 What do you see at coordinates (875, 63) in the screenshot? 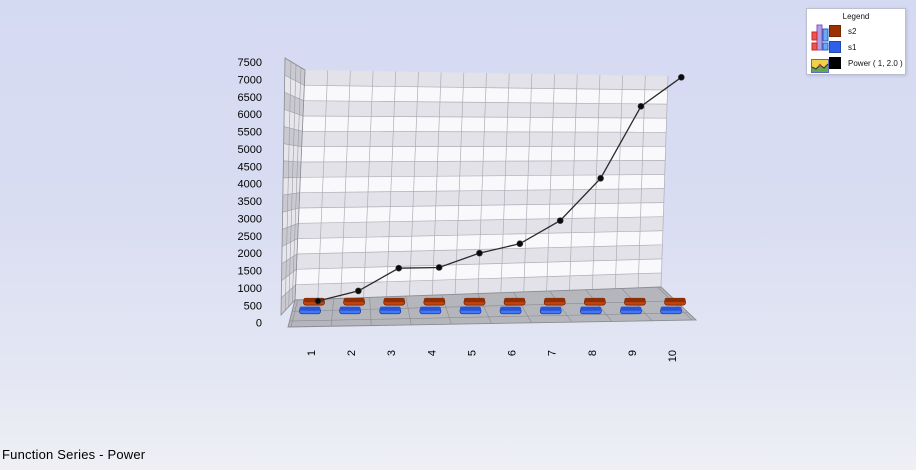
I see `legend-label-power: Power ( 1, 2.0 )` at bounding box center [875, 63].